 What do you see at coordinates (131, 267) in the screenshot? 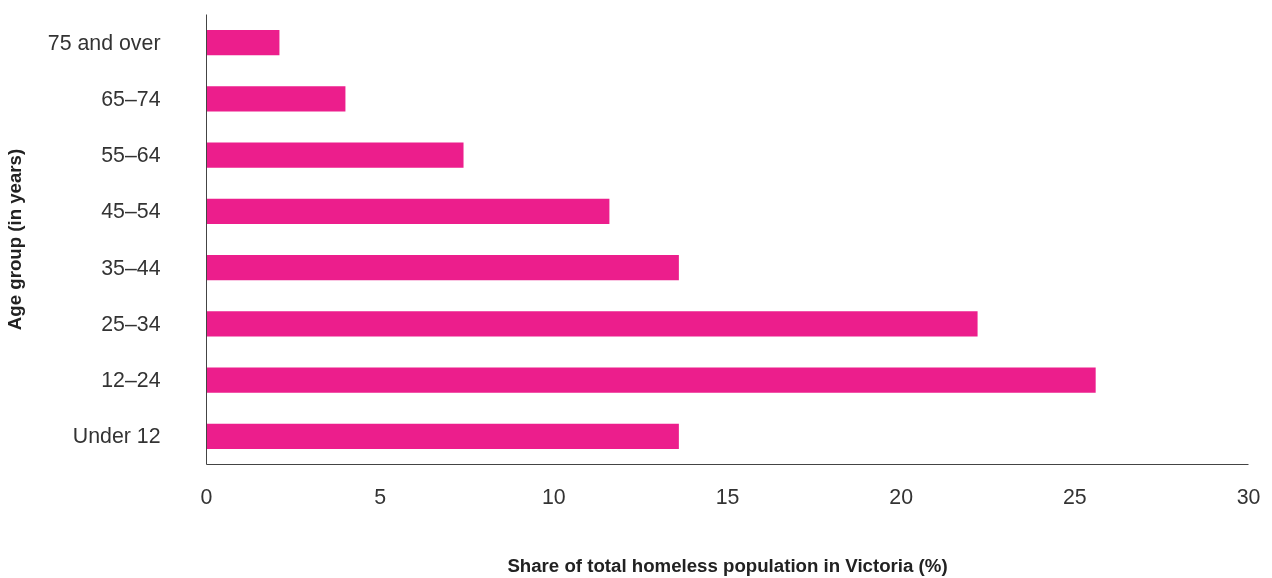
I see `y-tick-label: 35–44` at bounding box center [131, 267].